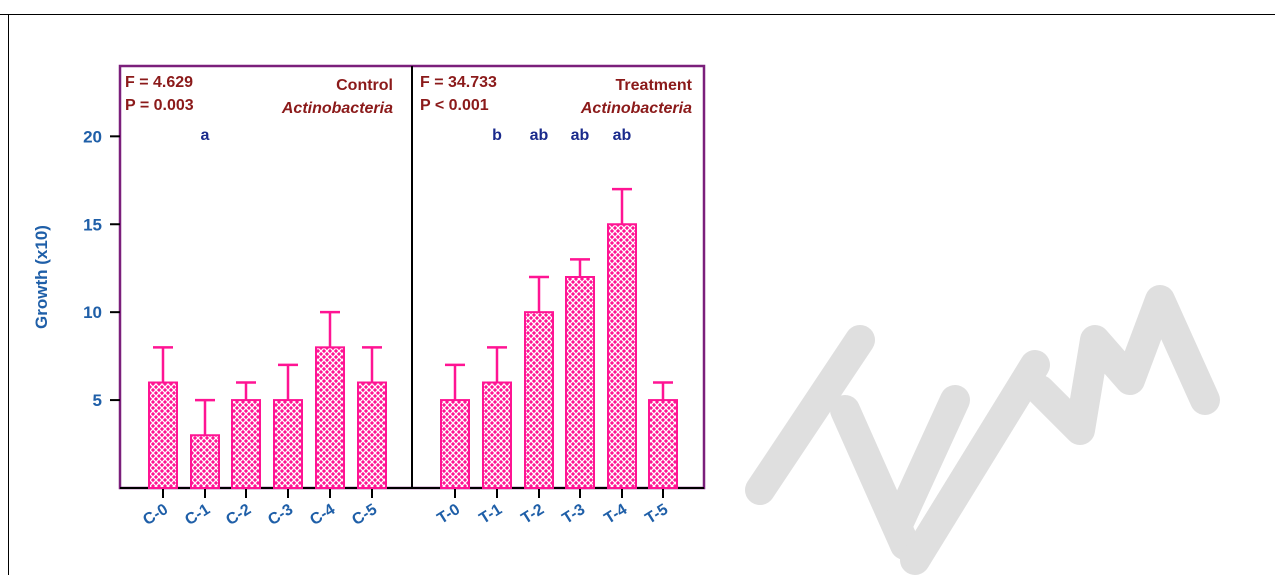 This screenshot has width=1275, height=575. I want to click on y-axis: 5 10 15 20, so click(101, 268).